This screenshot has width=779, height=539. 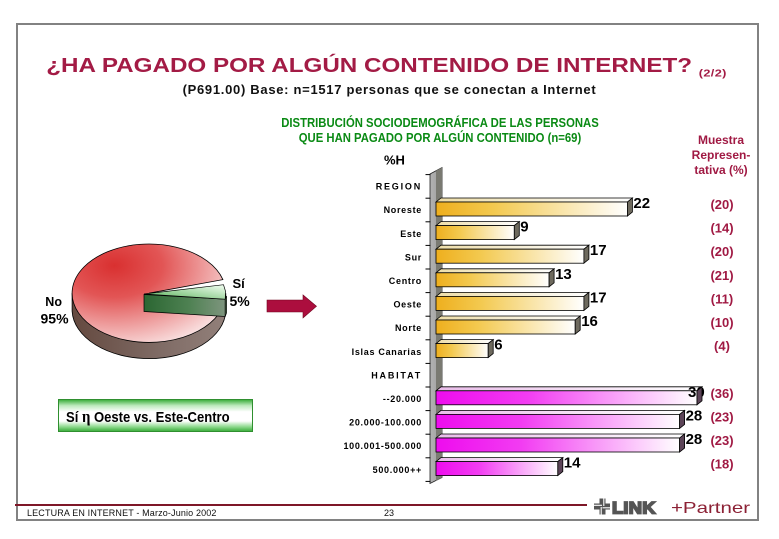 I want to click on svg-text: (4), so click(x=722, y=346).